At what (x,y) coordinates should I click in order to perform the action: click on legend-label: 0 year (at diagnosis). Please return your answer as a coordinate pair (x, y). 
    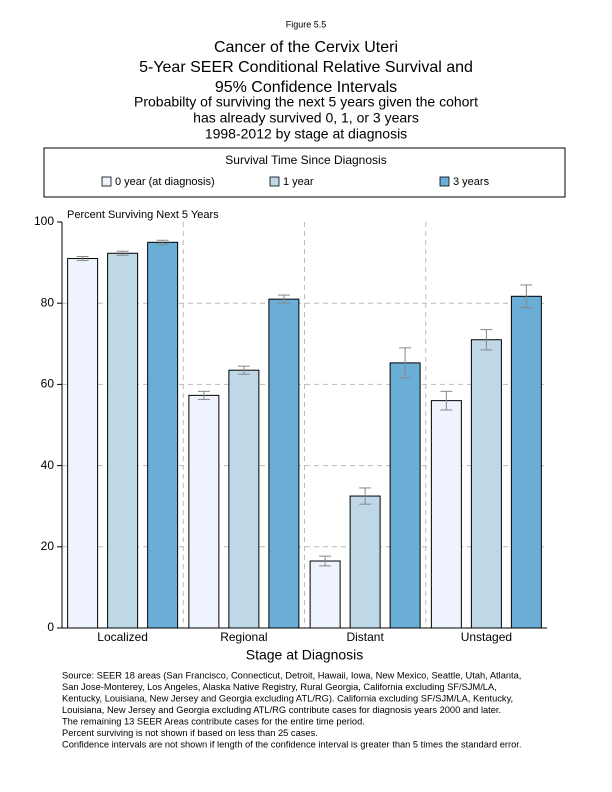
    Looking at the image, I should click on (165, 182).